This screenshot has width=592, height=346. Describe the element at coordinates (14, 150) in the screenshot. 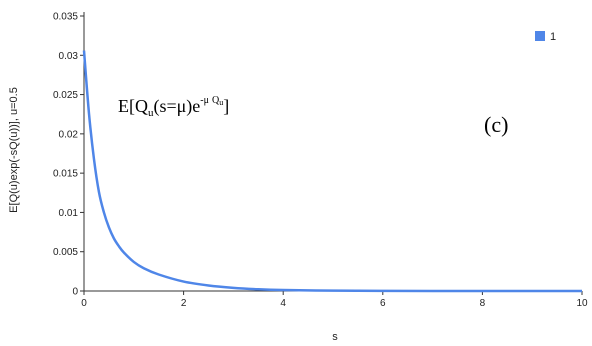

I see `y-axis-title: E[Q(u)exp(-sQ(u))], u=0.5` at that location.